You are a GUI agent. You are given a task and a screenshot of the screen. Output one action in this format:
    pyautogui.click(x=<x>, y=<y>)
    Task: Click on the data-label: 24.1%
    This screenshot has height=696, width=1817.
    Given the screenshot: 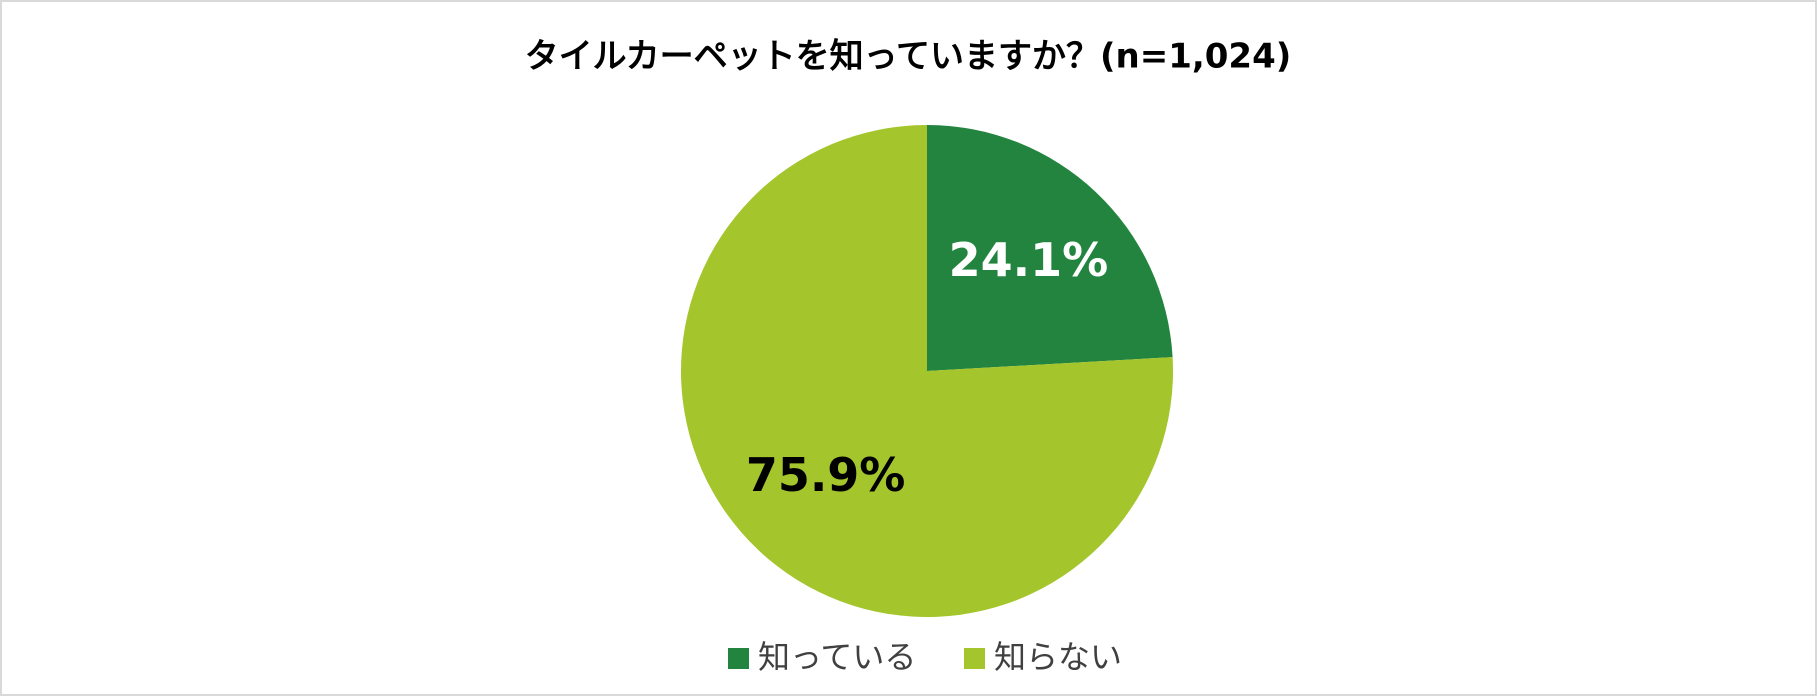 What is the action you would take?
    pyautogui.click(x=1029, y=260)
    